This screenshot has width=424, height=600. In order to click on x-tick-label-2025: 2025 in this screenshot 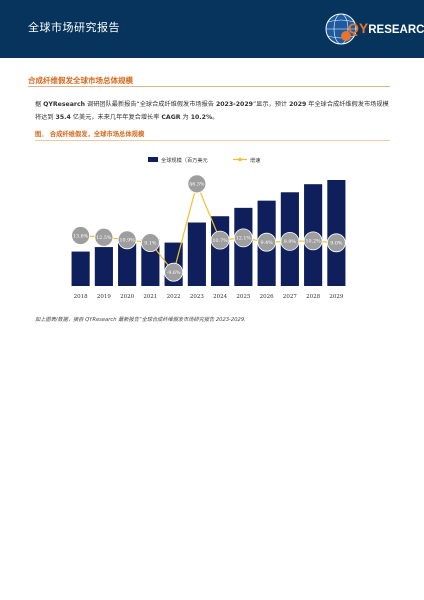, I will do `click(243, 297)`.